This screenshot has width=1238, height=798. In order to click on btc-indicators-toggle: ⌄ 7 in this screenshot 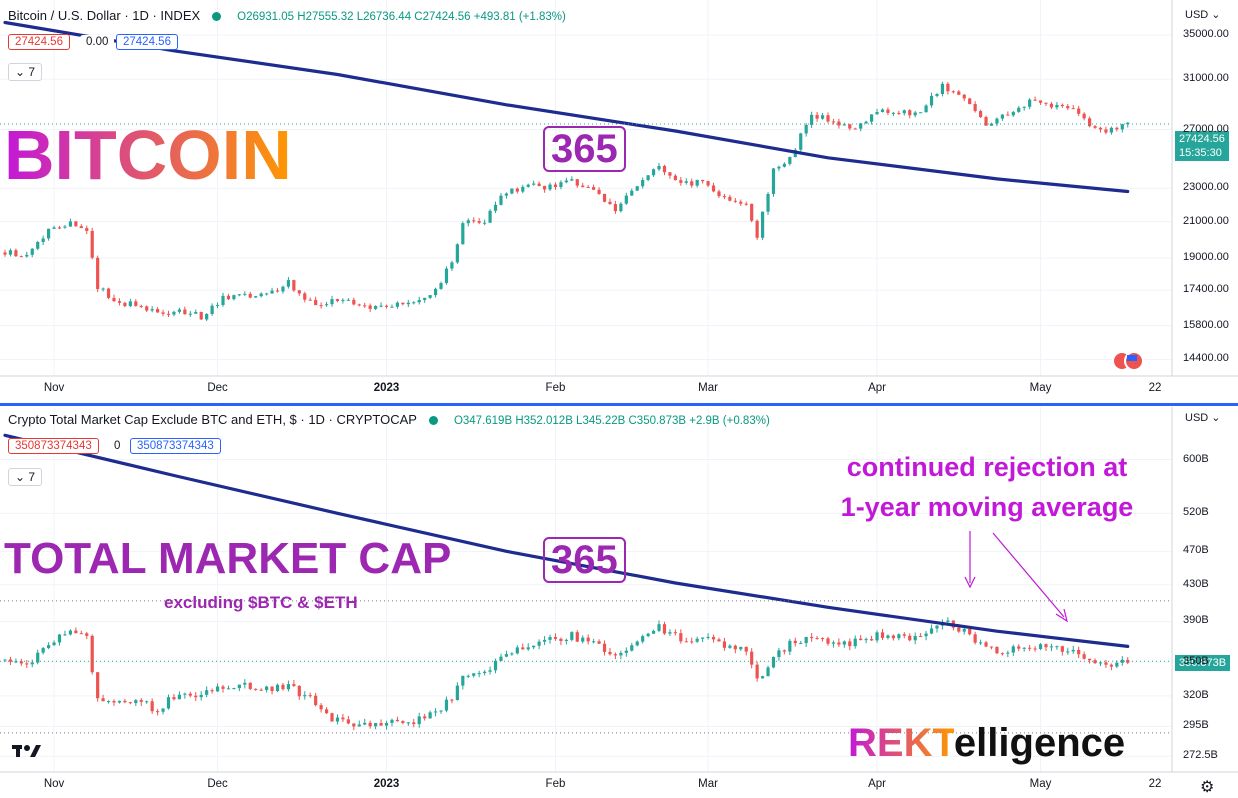, I will do `click(25, 72)`.